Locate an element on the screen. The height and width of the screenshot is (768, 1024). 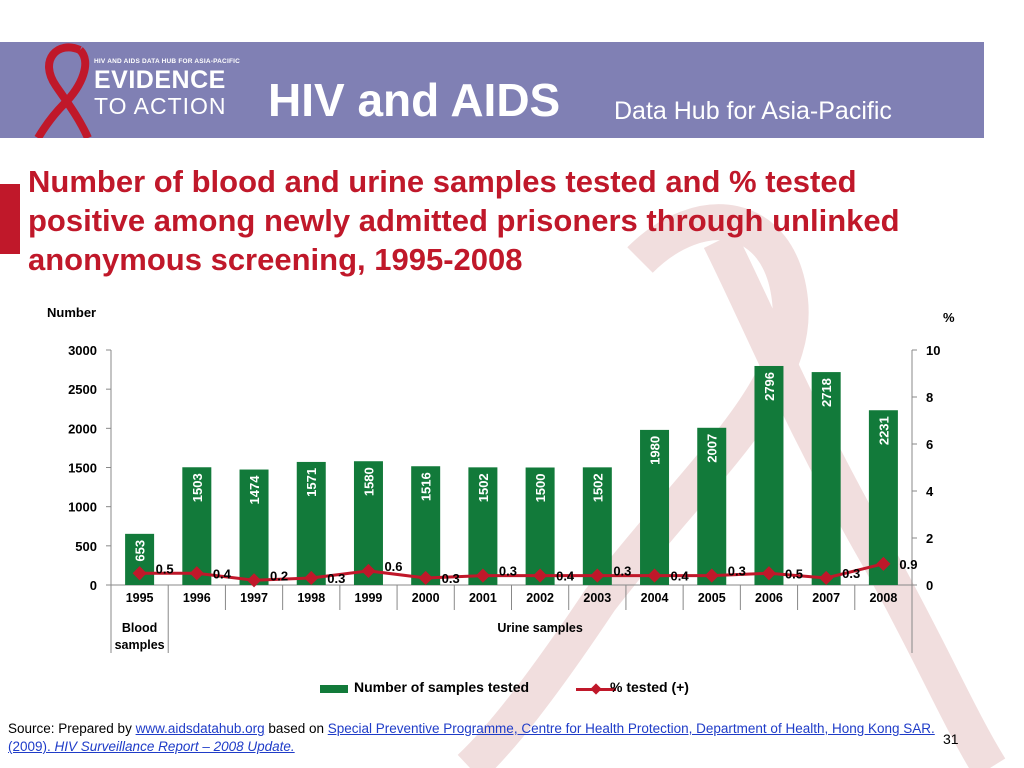
percent-line is located at coordinates (511, 572).